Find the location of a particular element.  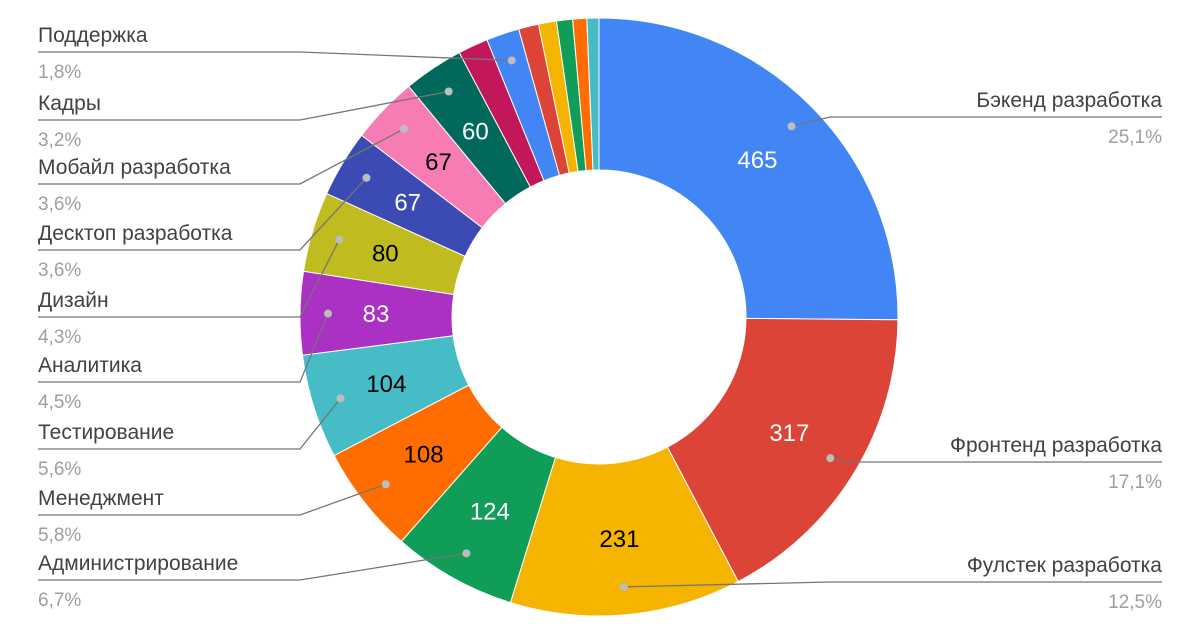

legend-label: Бэкенд разработка is located at coordinates (1069, 100).